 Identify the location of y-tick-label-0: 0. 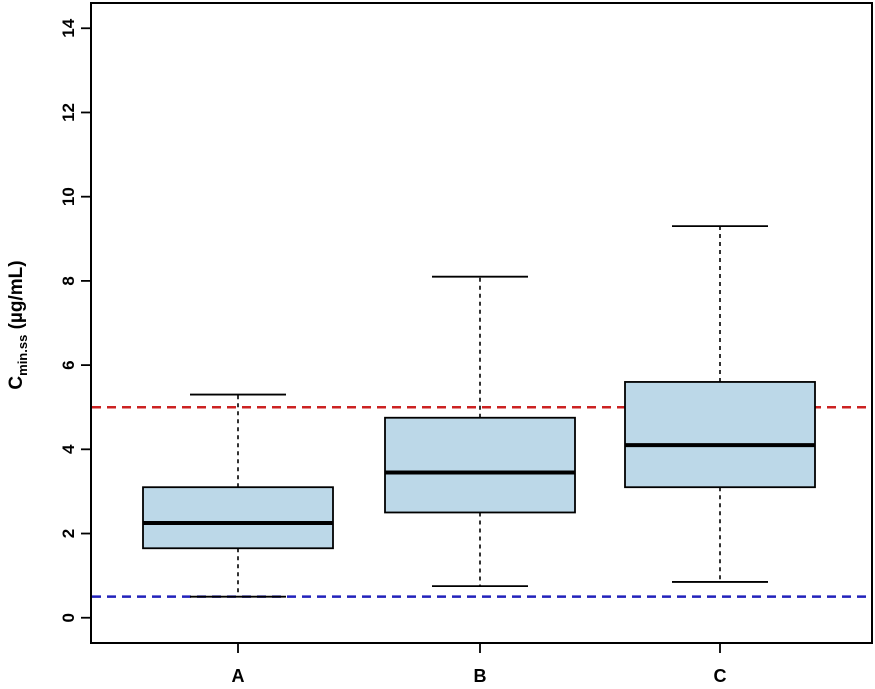
(68, 617).